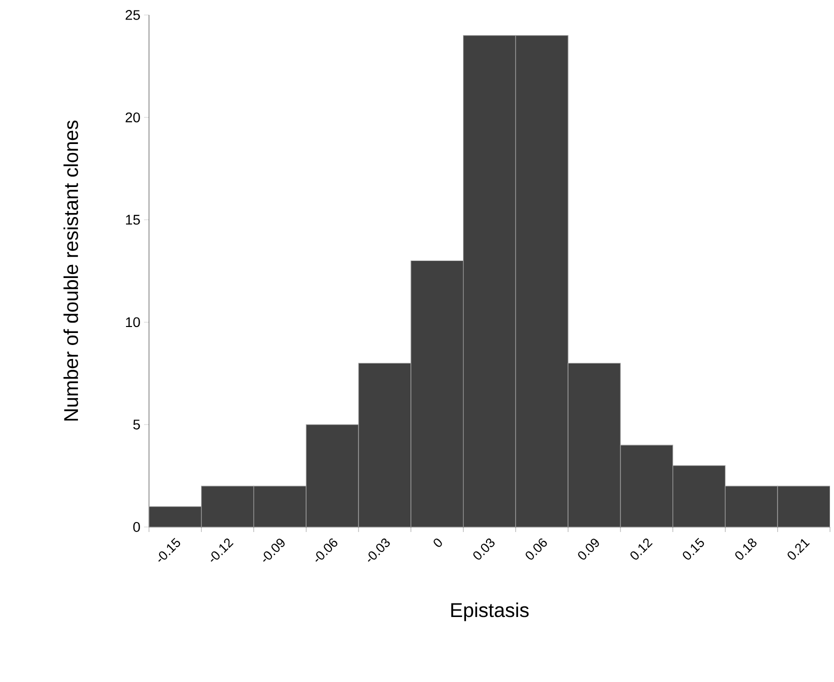 Image resolution: width=834 pixels, height=682 pixels. Describe the element at coordinates (693, 549) in the screenshot. I see `x-tick-label: 0.15` at that location.